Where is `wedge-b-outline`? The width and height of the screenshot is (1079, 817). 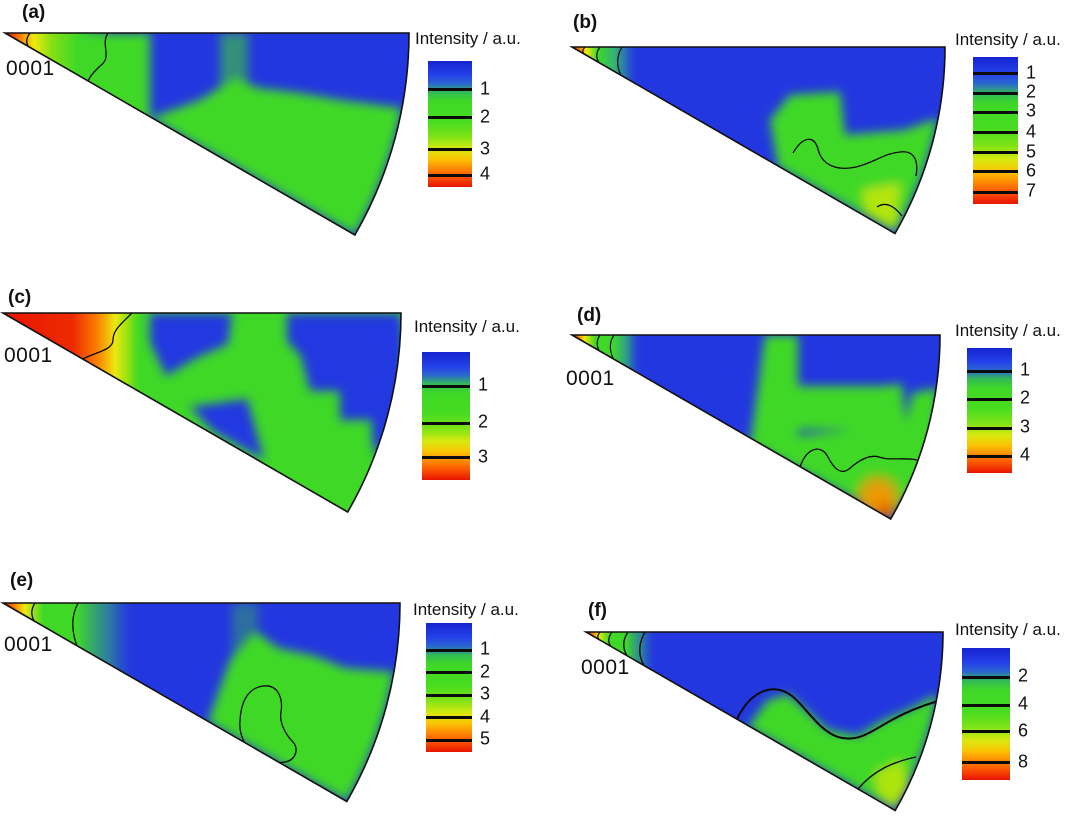 wedge-b-outline is located at coordinates (757, 140).